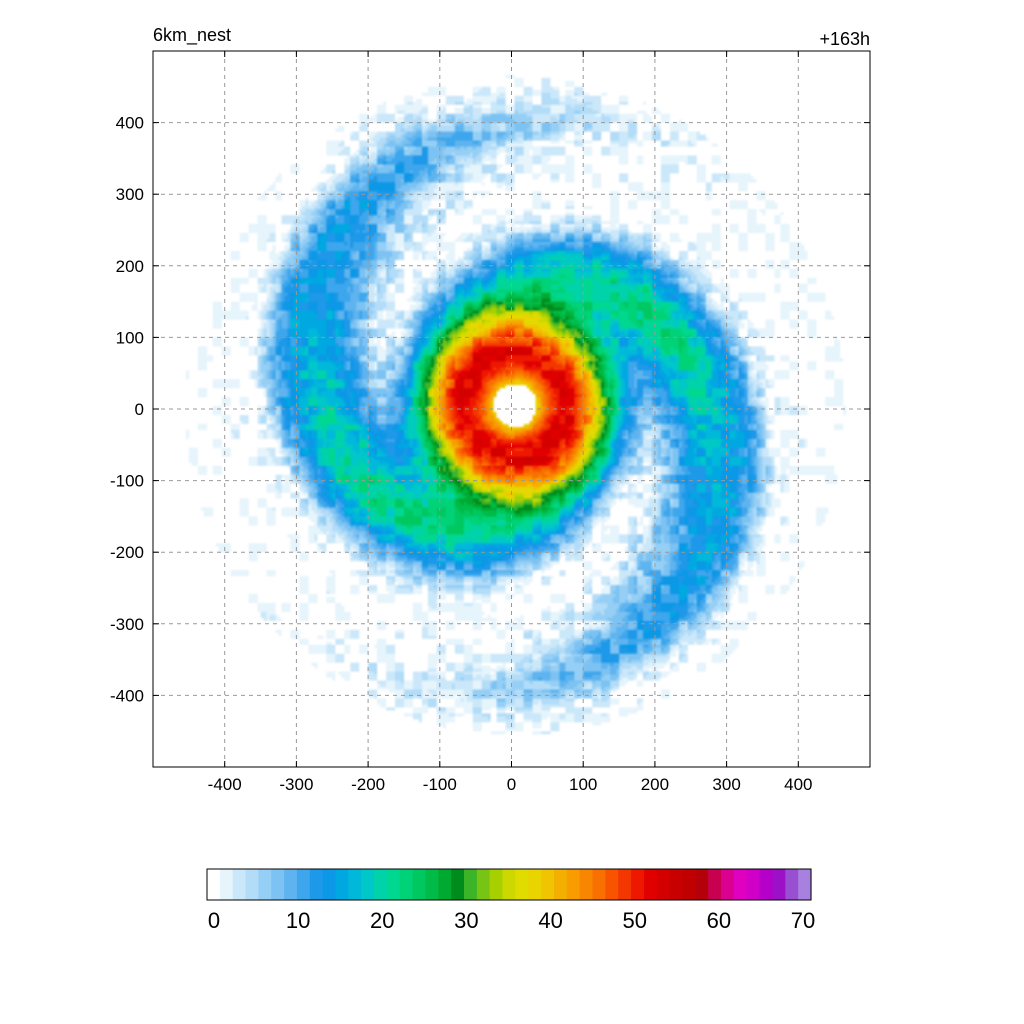 The height and width of the screenshot is (1024, 1024). I want to click on y-tick-label: -100, so click(127, 481).